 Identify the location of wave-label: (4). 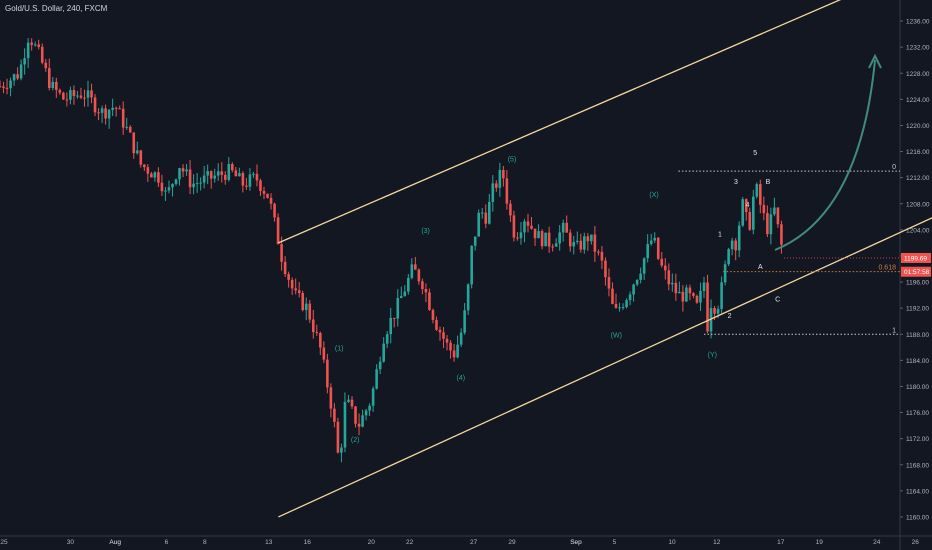
(461, 378).